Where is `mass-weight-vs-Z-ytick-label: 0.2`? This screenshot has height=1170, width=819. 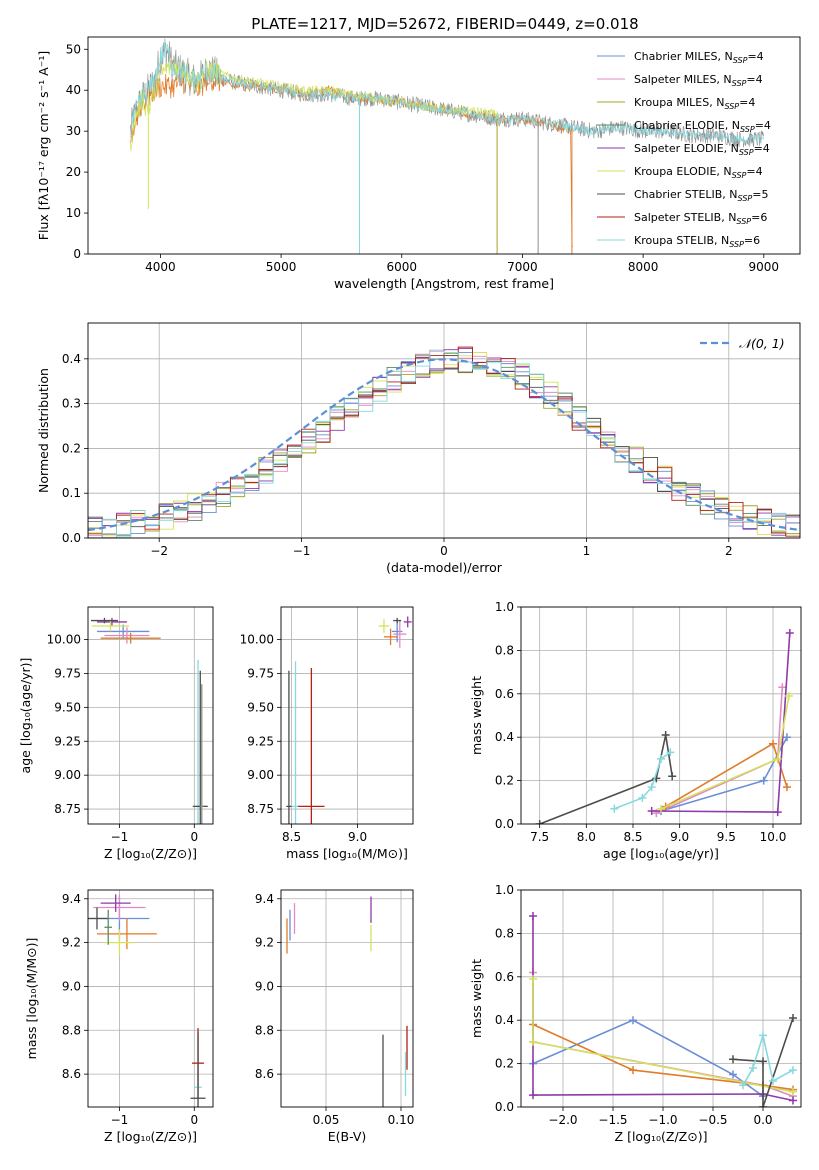
mass-weight-vs-Z-ytick-label: 0.2 is located at coordinates (504, 1064).